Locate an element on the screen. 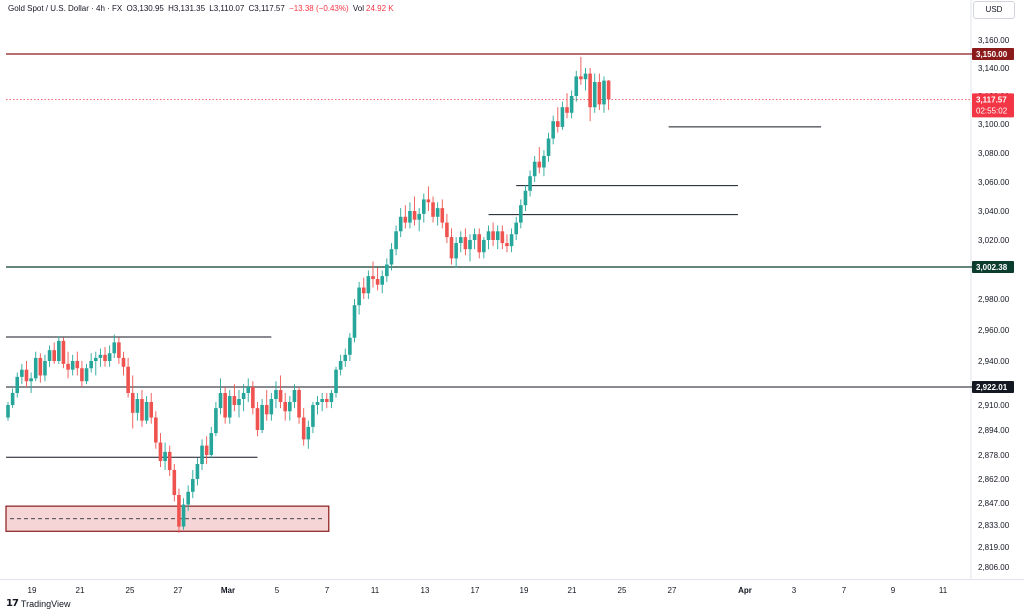  y-tick-label-1: 3,140.00 is located at coordinates (994, 68).